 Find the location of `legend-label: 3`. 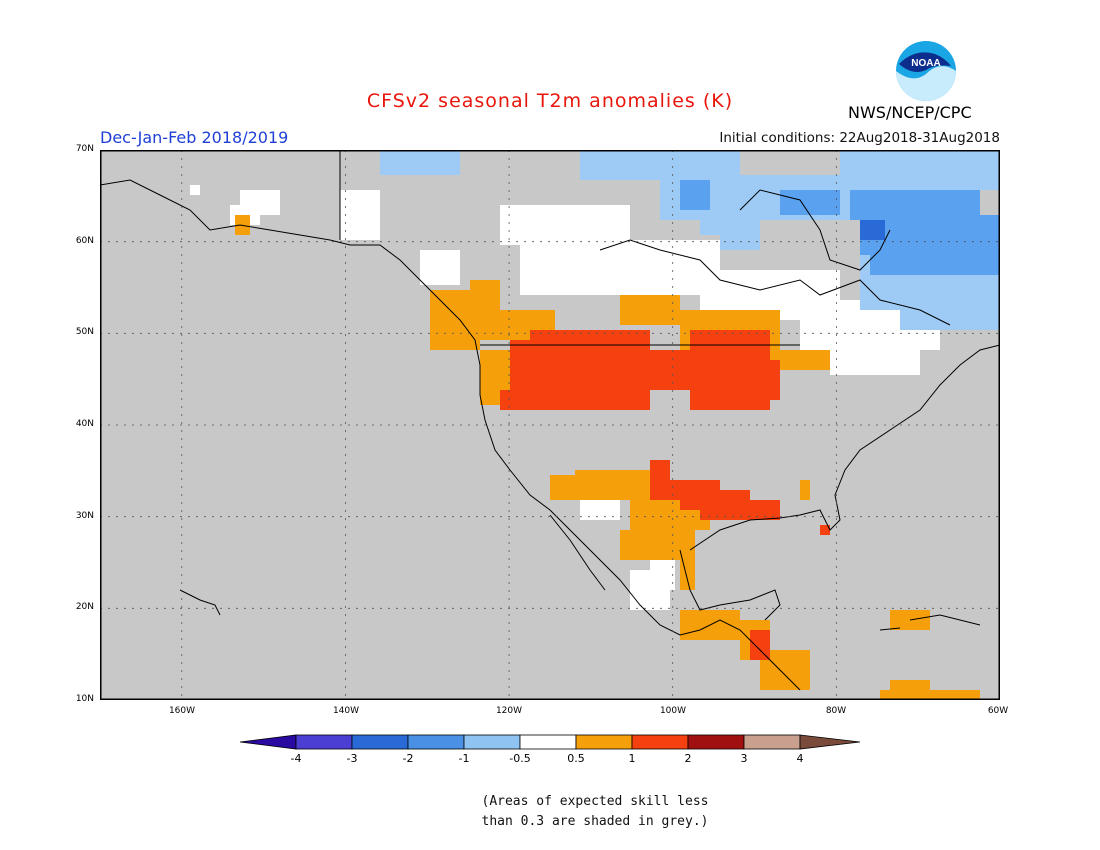

legend-label: 3 is located at coordinates (744, 758).